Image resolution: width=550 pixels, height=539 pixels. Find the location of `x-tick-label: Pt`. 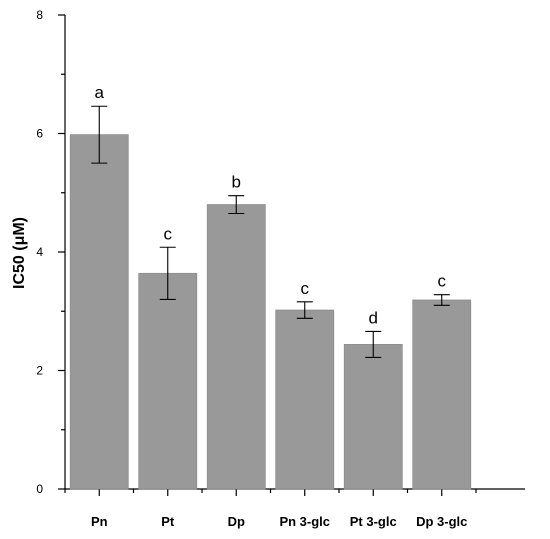

x-tick-label: Pt is located at coordinates (168, 521).